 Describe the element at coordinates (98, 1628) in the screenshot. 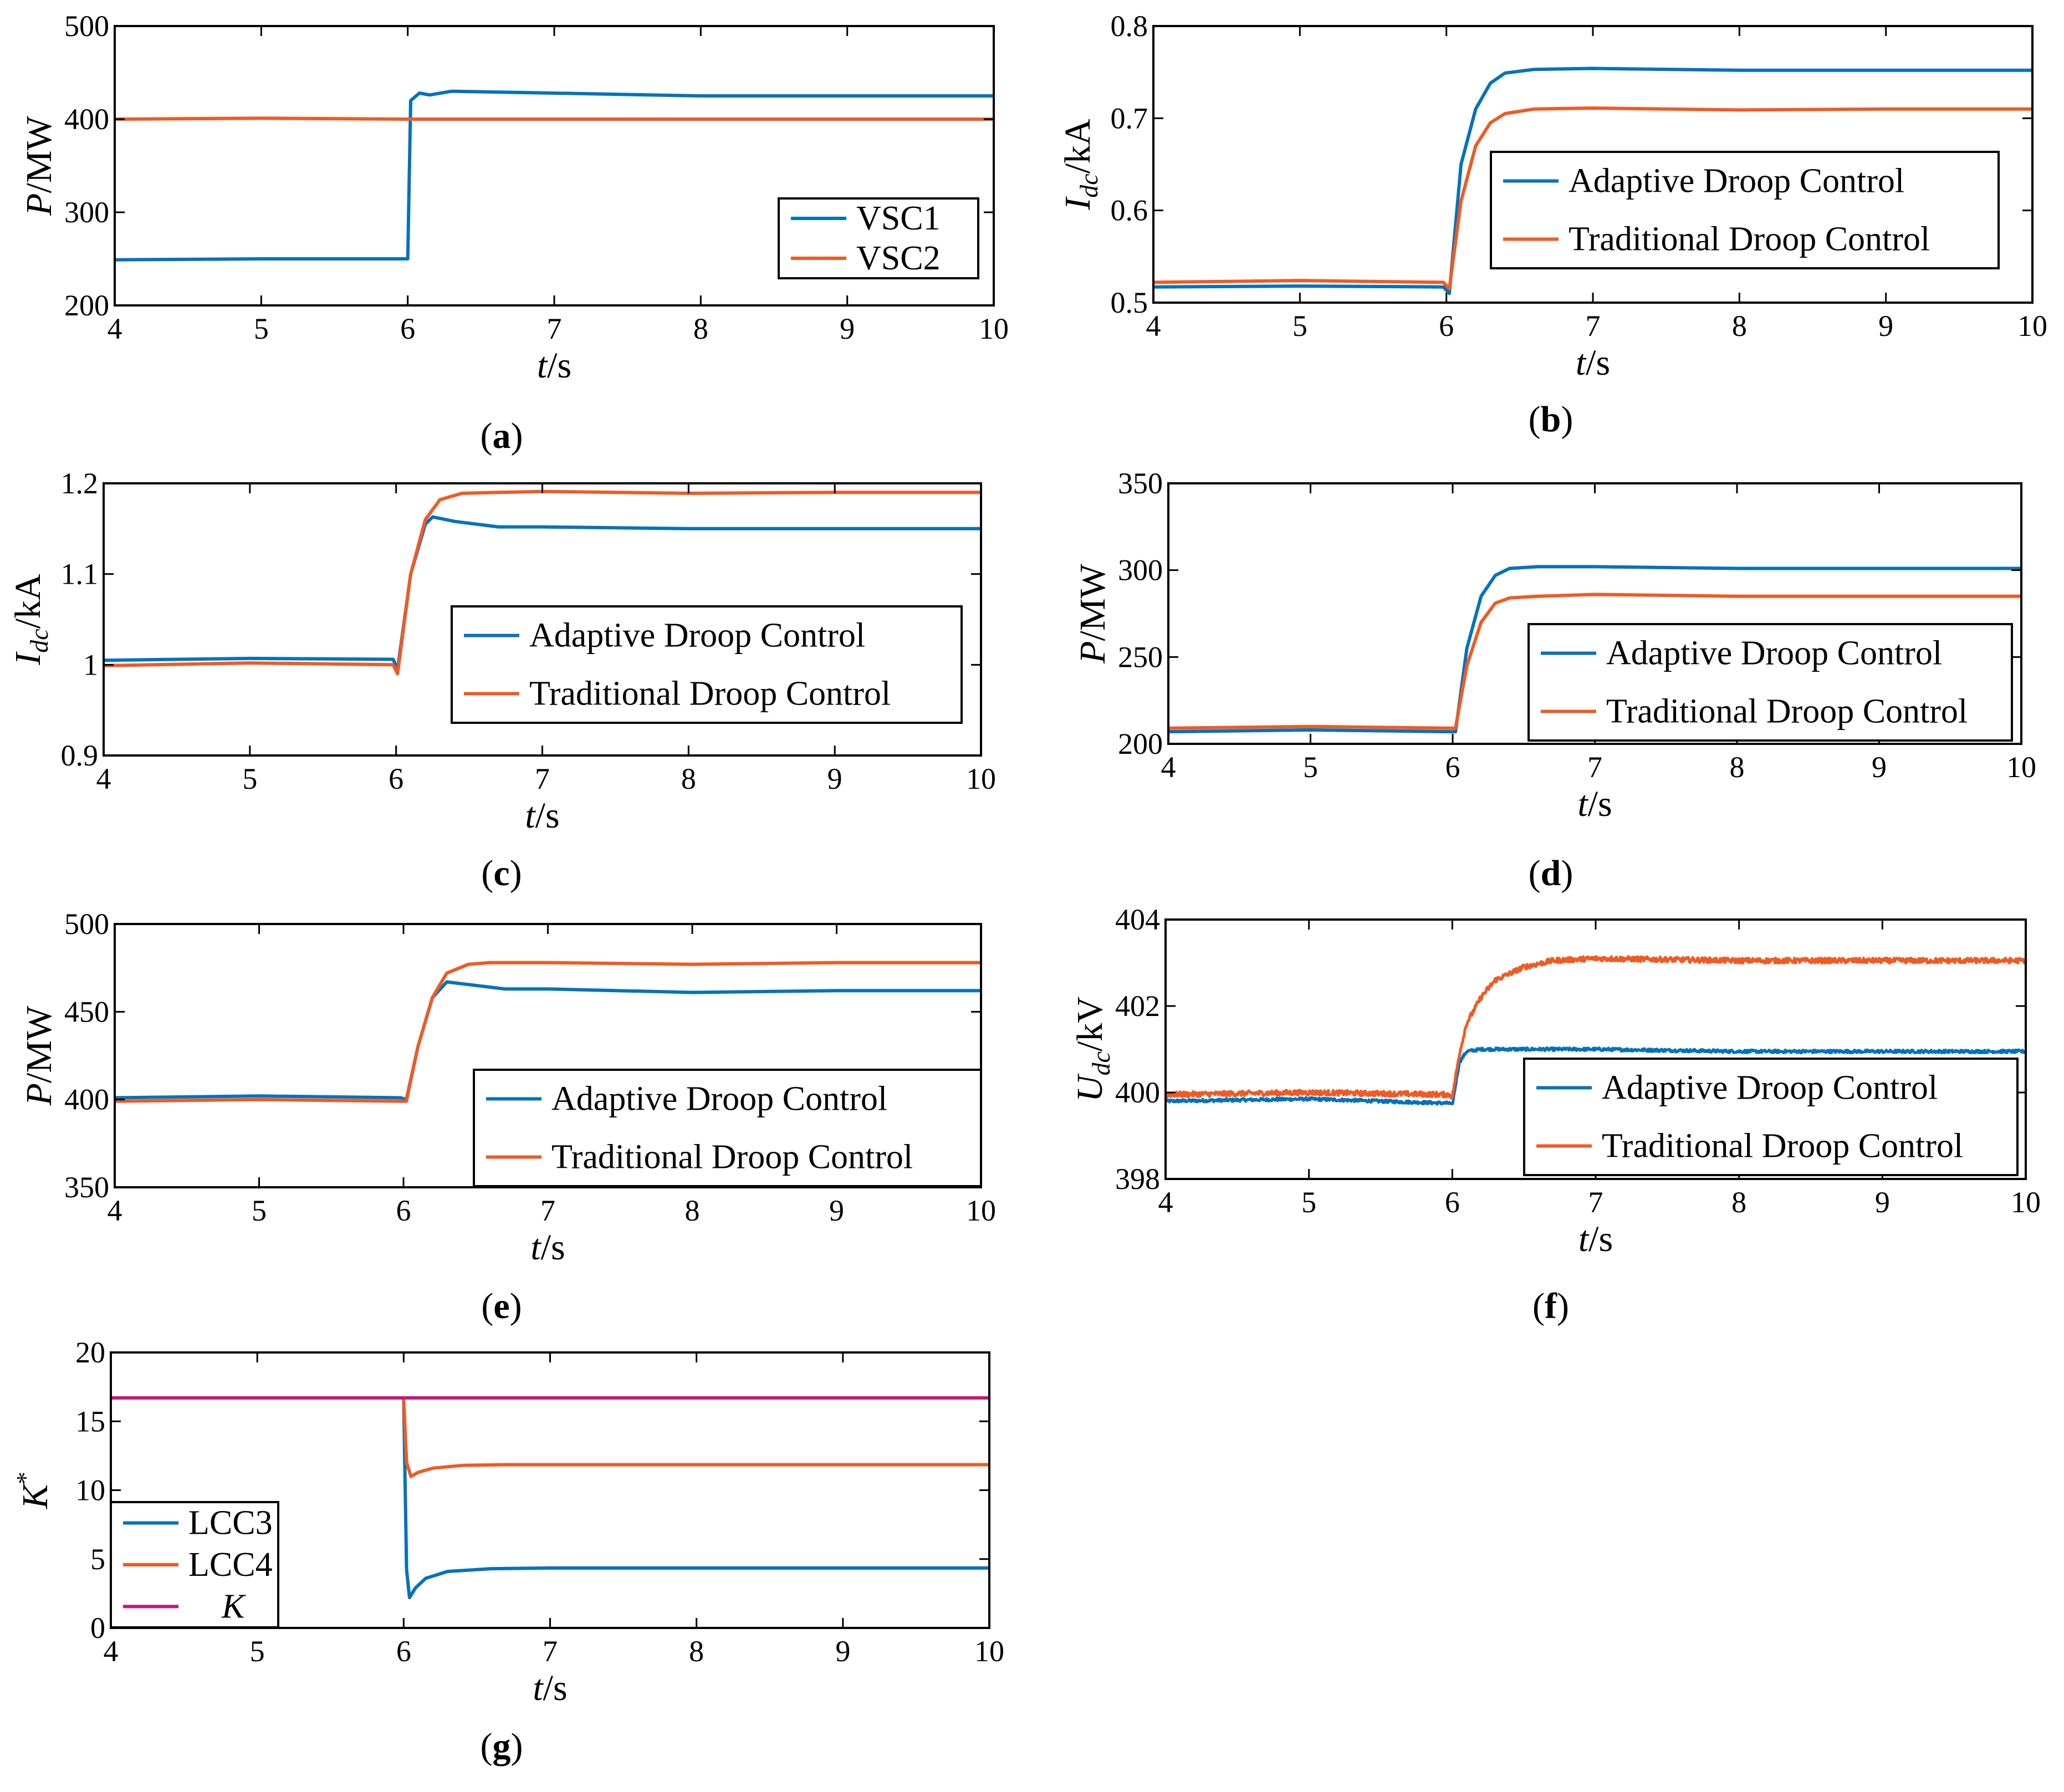

I see `y-tick-label: 0` at that location.